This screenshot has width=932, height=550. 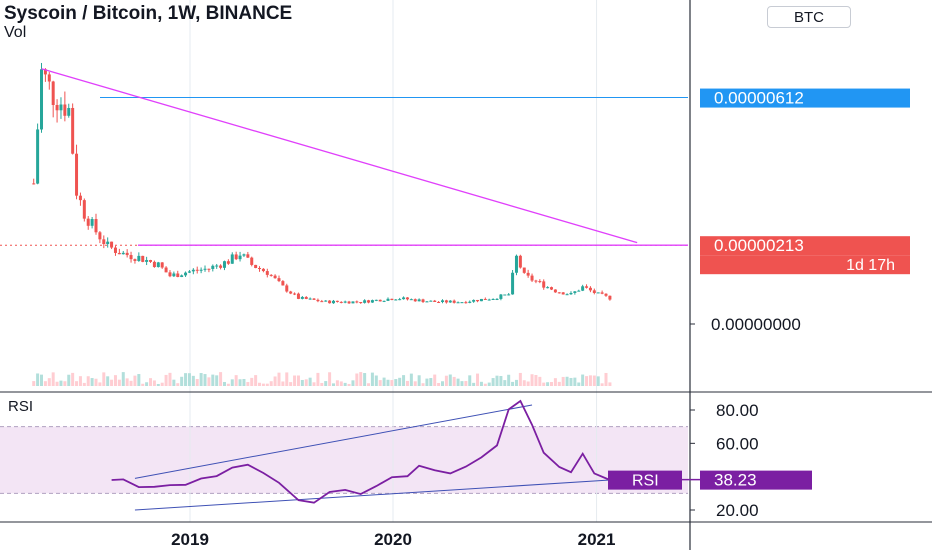 I want to click on current-price-label: 0.00000213, so click(x=759, y=245).